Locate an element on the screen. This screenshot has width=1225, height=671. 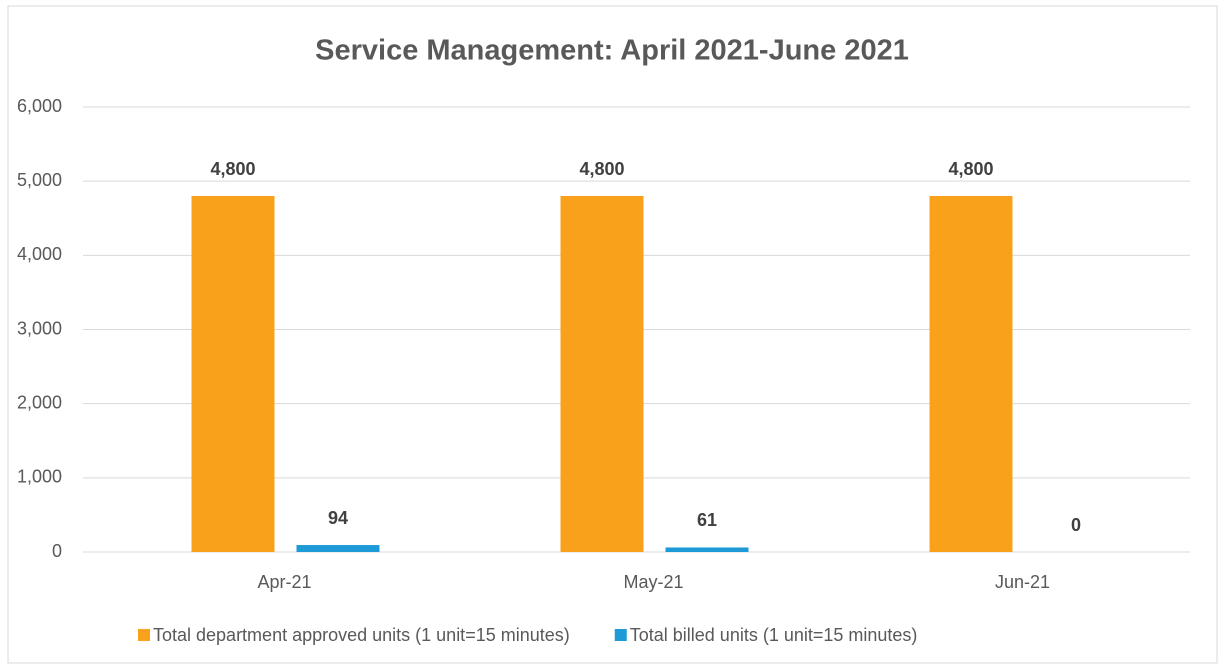
data-label: 61 is located at coordinates (707, 520).